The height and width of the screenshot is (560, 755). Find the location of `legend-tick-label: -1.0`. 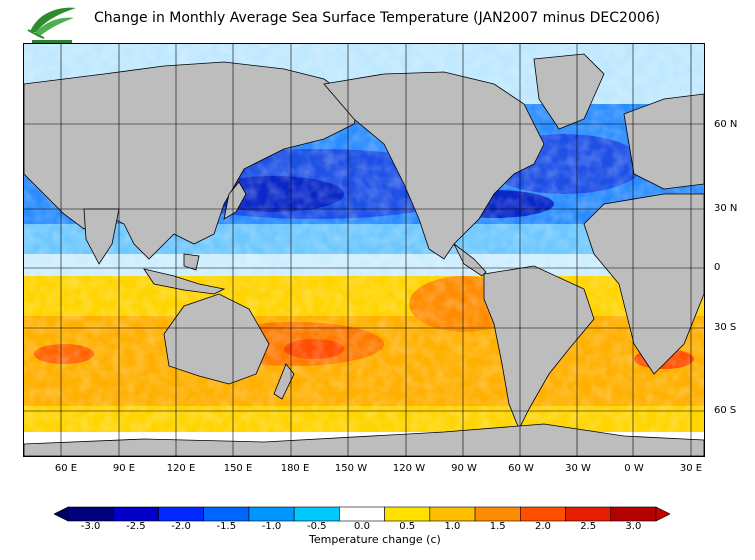

legend-tick-label: -1.0 is located at coordinates (271, 526).